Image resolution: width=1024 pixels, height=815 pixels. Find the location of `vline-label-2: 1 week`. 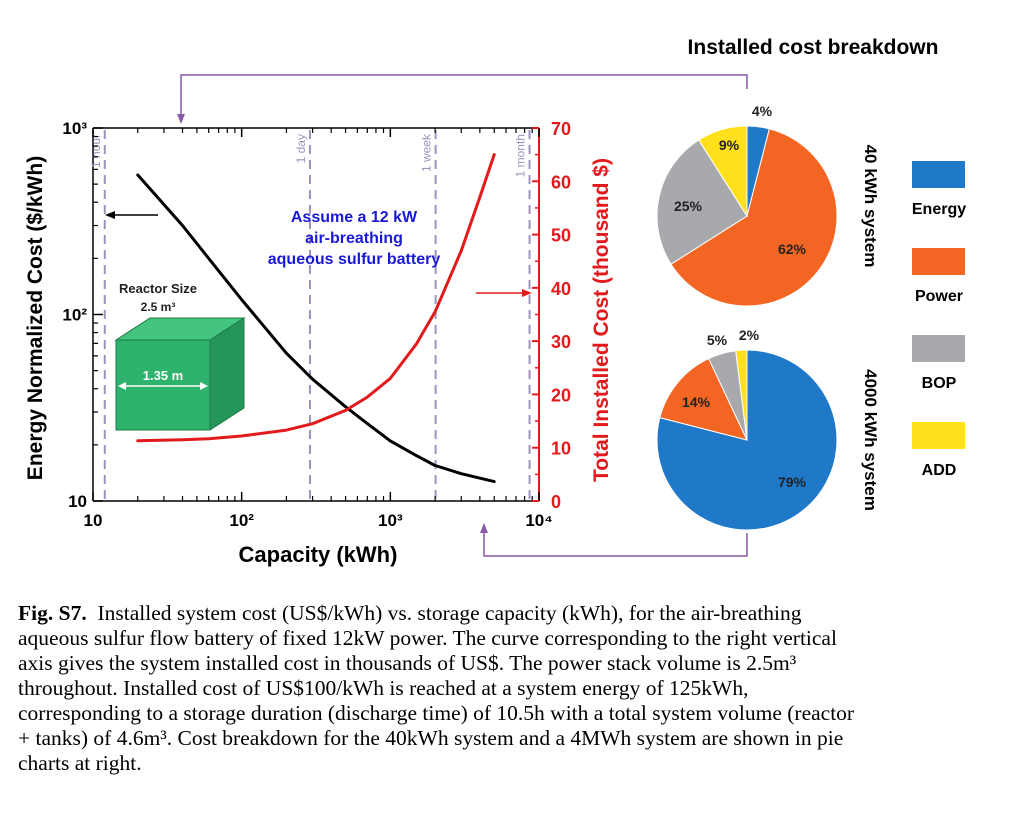

vline-label-2: 1 week is located at coordinates (427, 152).